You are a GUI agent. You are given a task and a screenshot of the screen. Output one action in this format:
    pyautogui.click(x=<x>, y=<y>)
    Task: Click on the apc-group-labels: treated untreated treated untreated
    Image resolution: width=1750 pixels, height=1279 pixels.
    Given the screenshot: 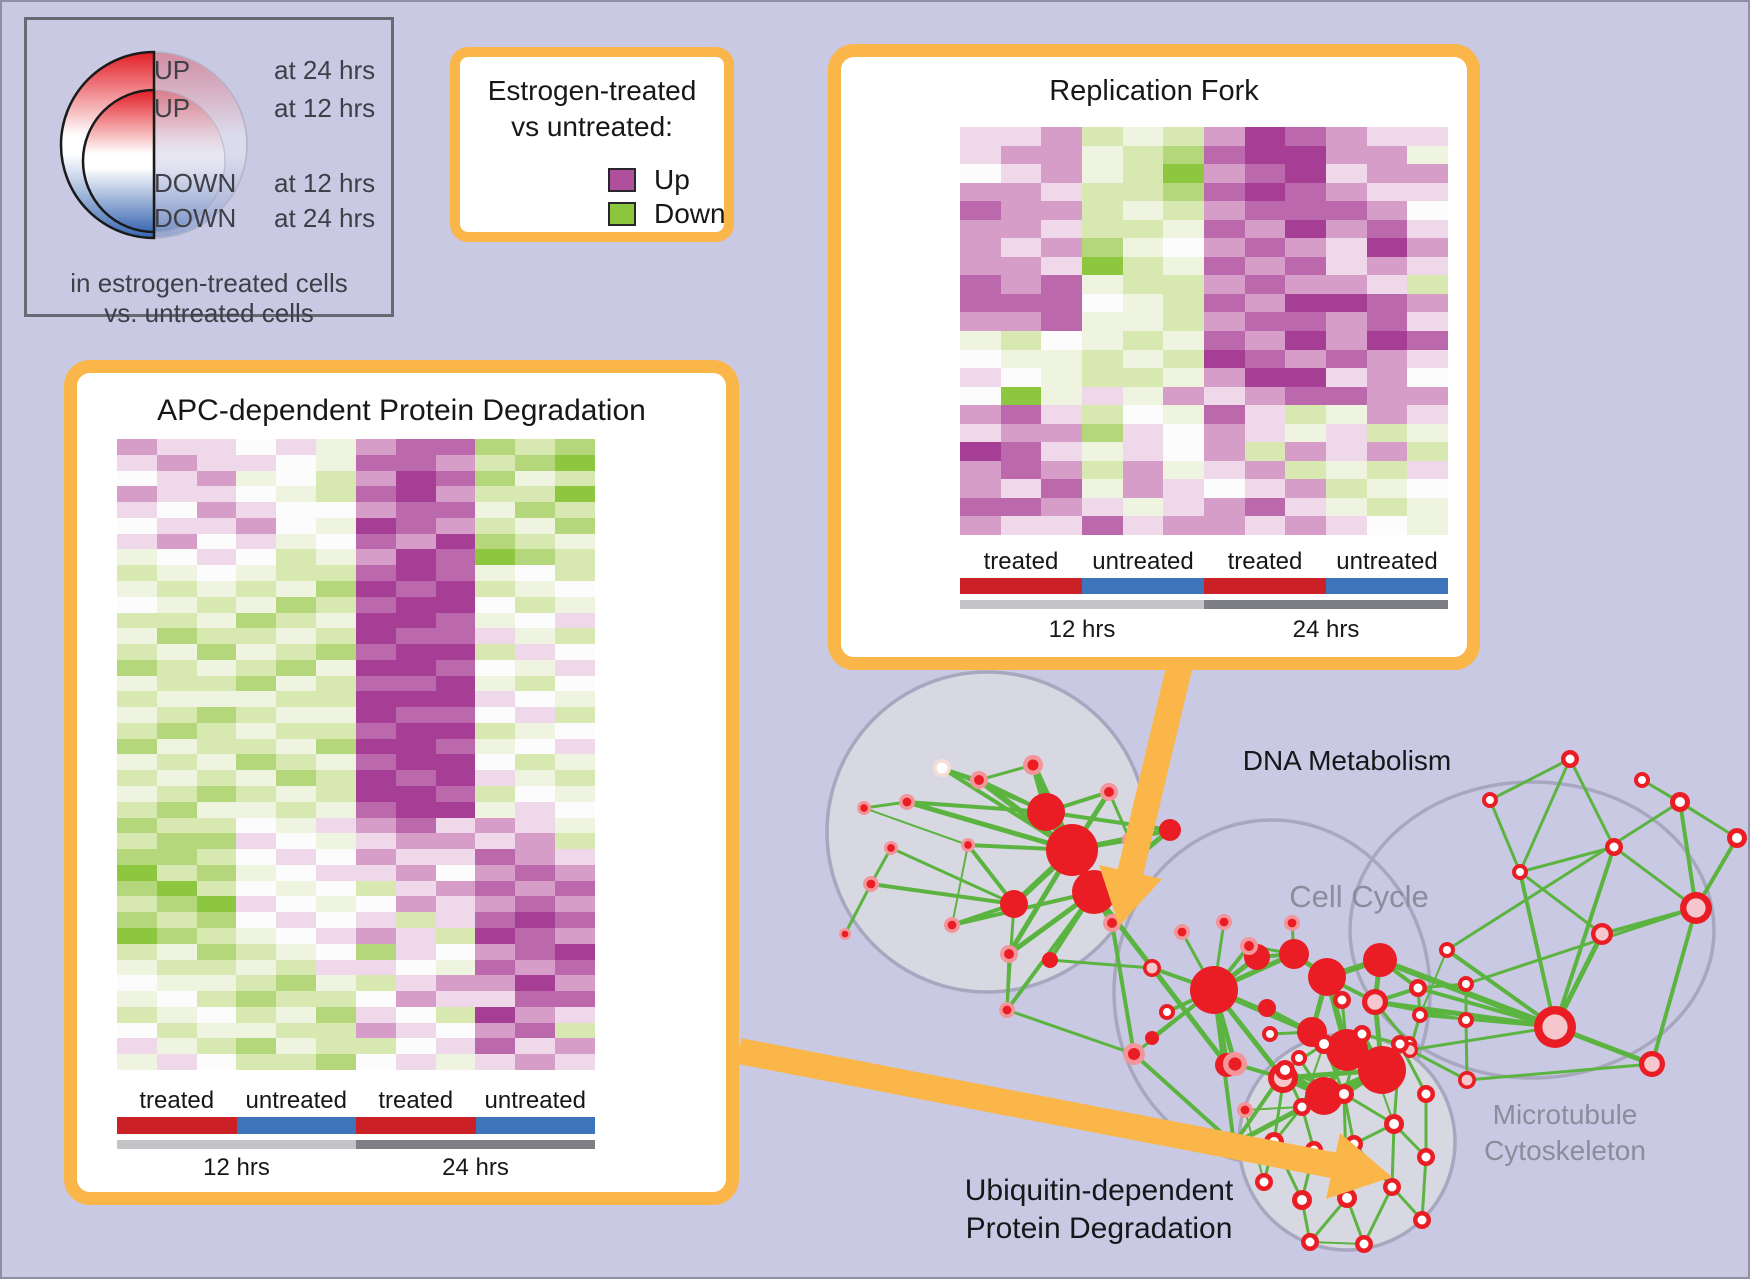 What is the action you would take?
    pyautogui.click(x=356, y=1100)
    